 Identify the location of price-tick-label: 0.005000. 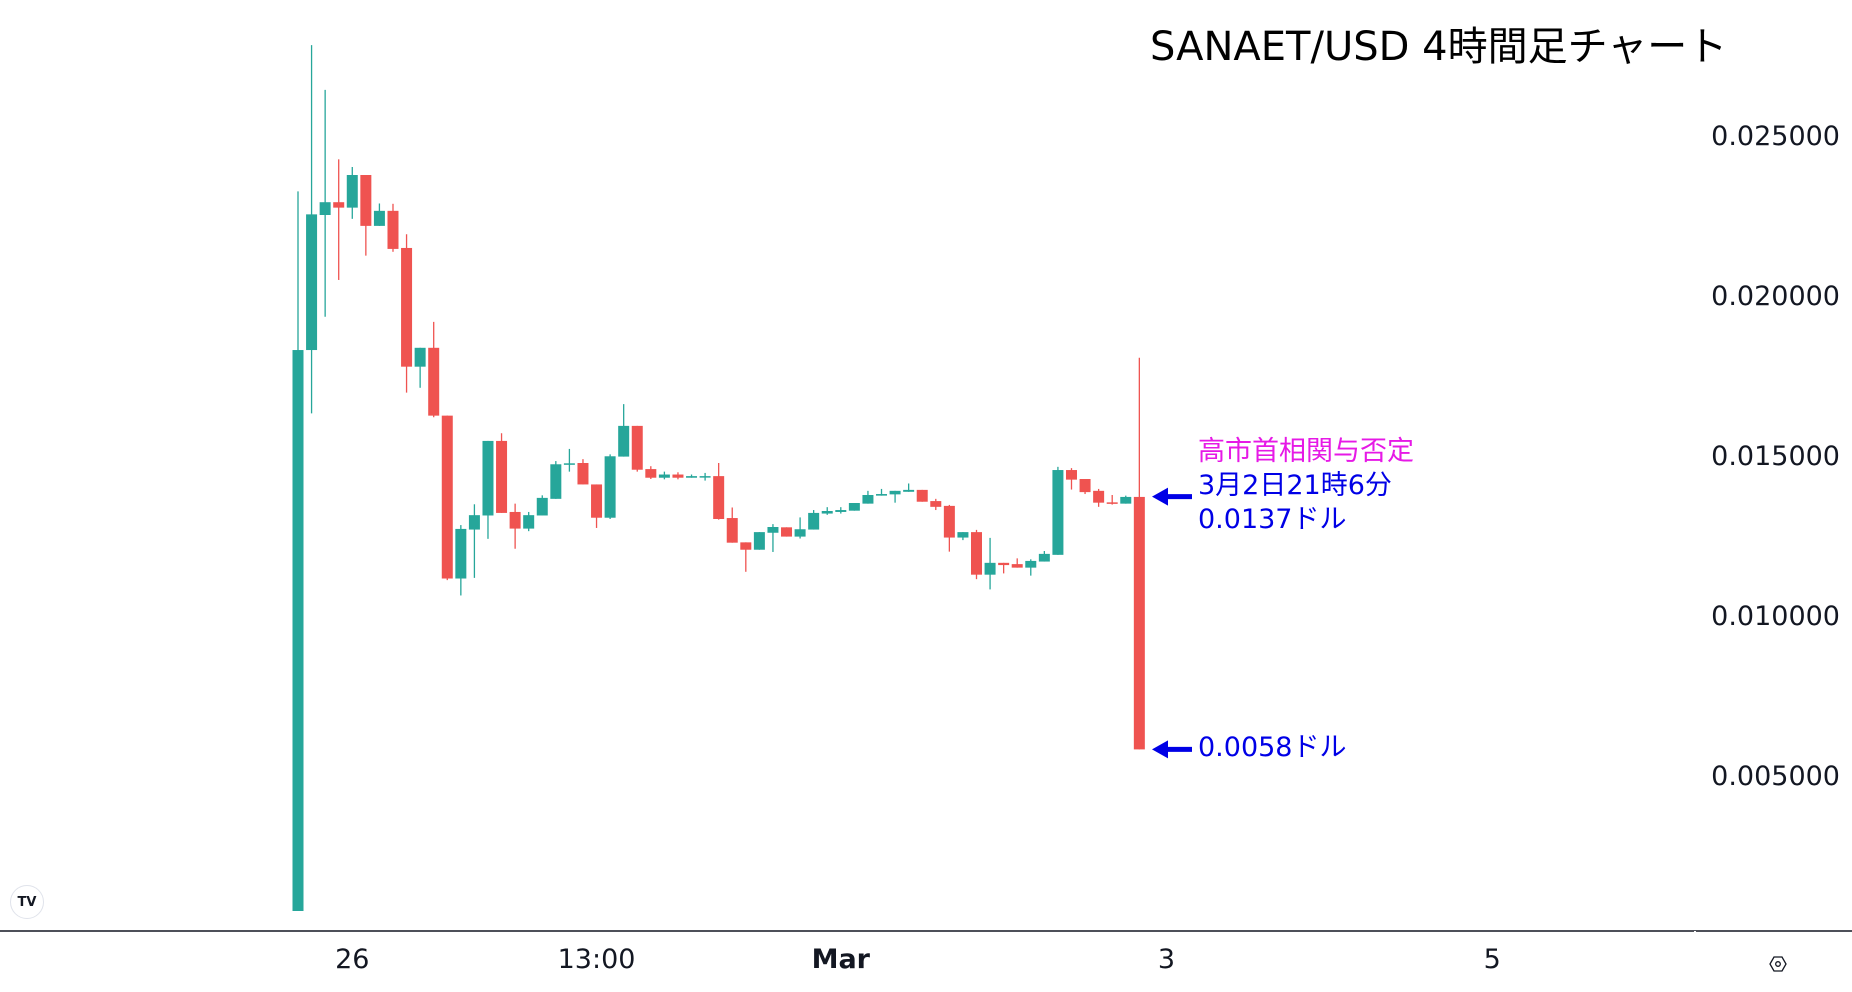
(1775, 776).